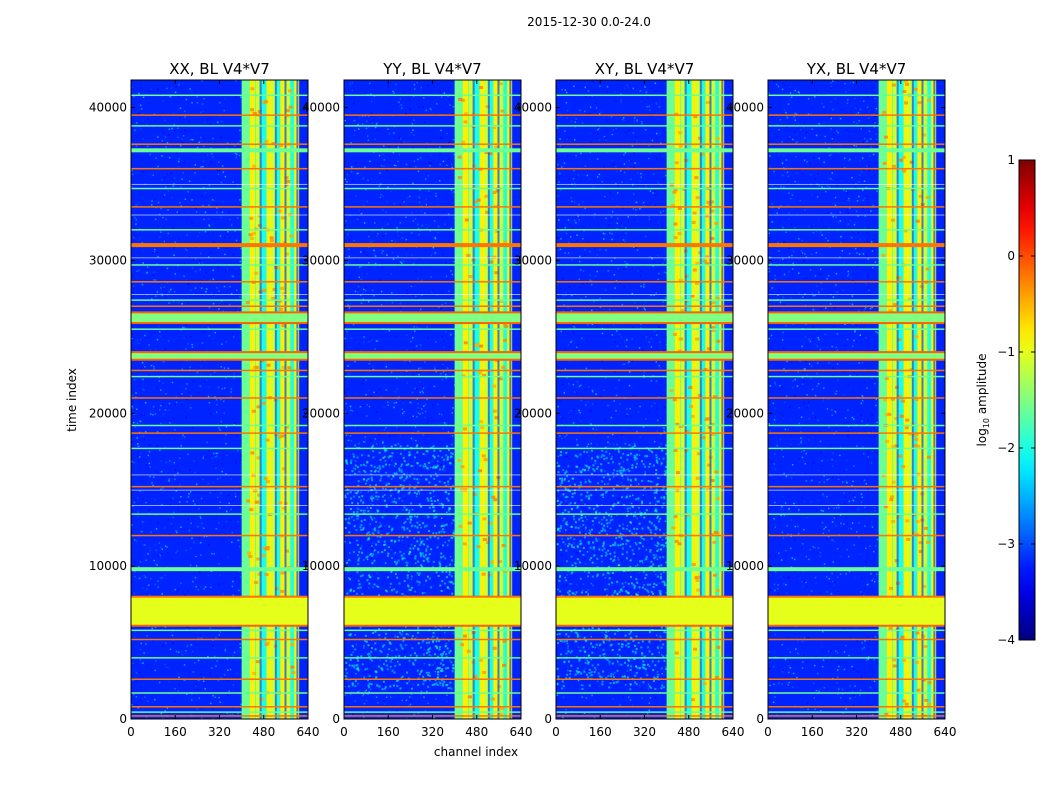 The image size is (1050, 800). Describe the element at coordinates (1005, 400) in the screenshot. I see `colorbar: 1 0 −1 −2 −3 −4 log10 amplitude` at that location.